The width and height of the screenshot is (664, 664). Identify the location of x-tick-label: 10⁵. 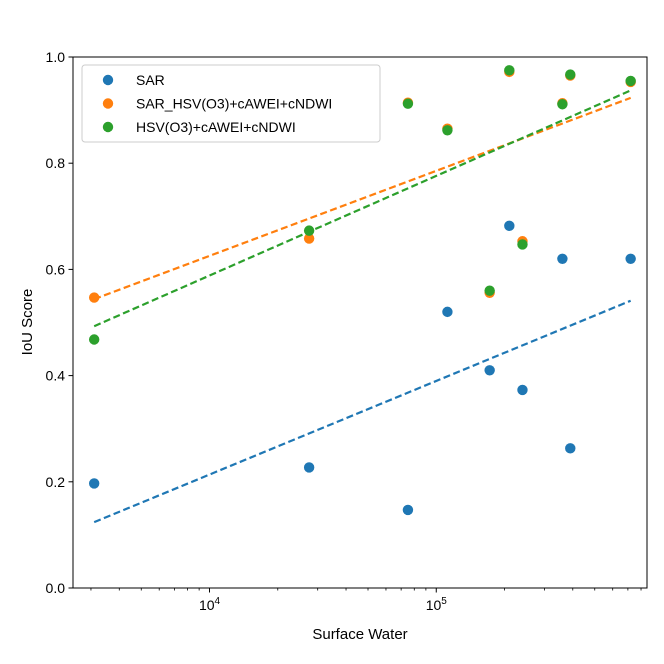
(437, 604).